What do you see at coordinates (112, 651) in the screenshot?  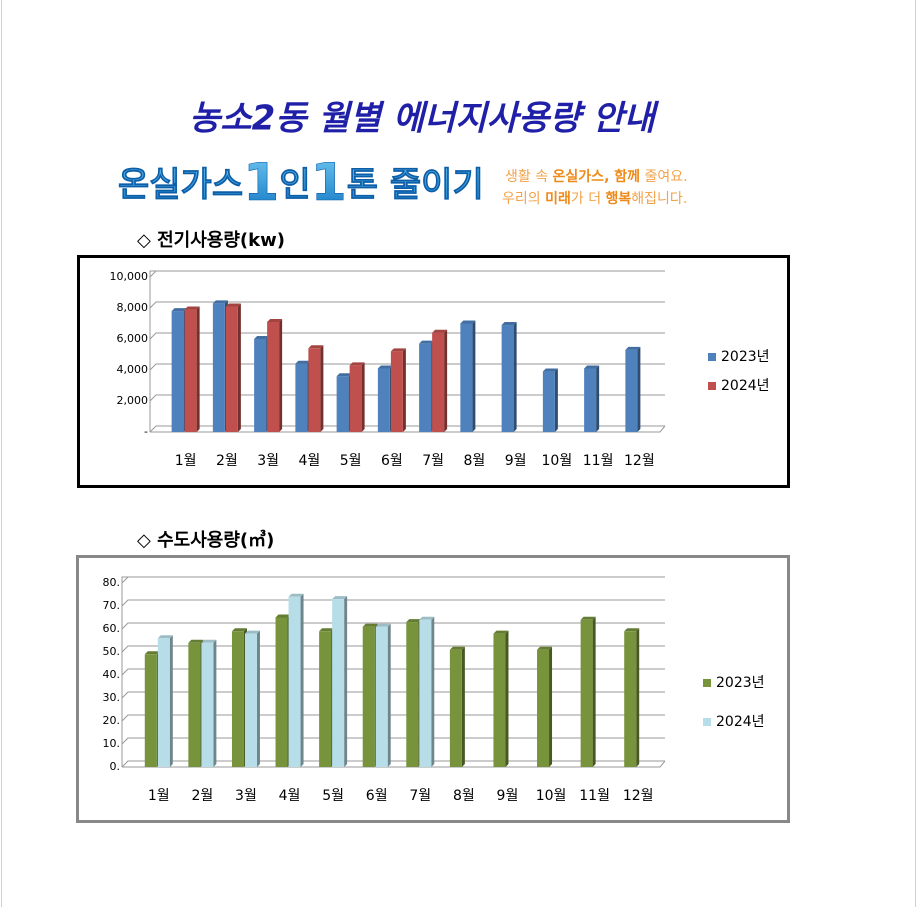 I see `y-tick-label: 50.` at bounding box center [112, 651].